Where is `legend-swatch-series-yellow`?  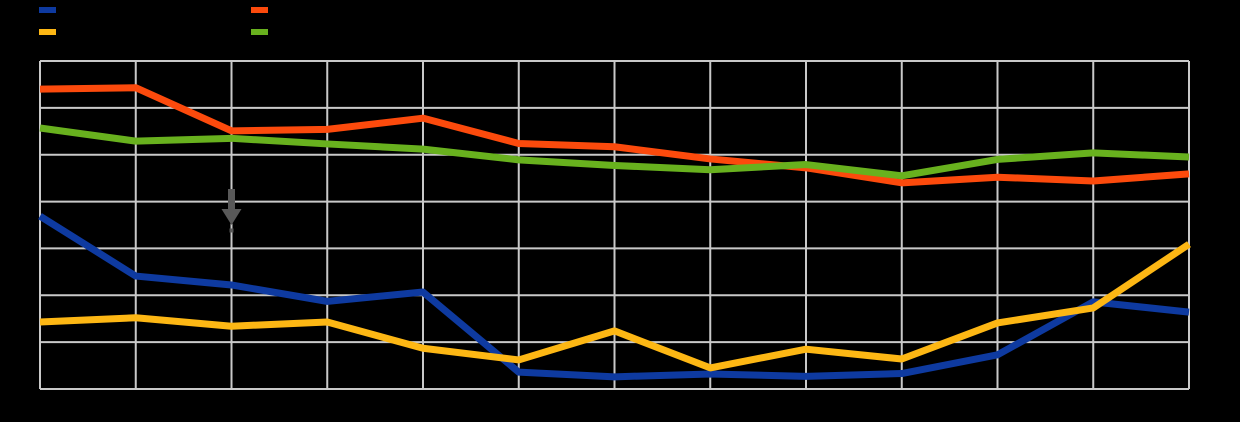
legend-swatch-series-yellow is located at coordinates (47, 32).